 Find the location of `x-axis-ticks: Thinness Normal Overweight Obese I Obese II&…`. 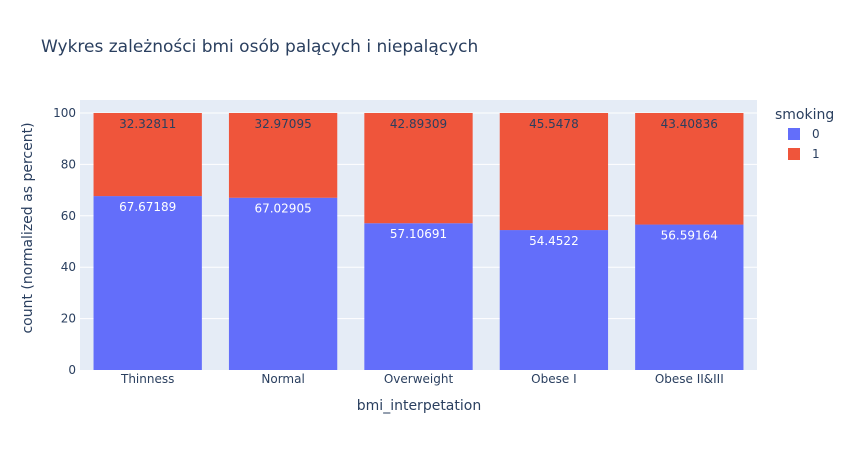

x-axis-ticks: Thinness Normal Overweight Obese I Obese II&… is located at coordinates (422, 379).